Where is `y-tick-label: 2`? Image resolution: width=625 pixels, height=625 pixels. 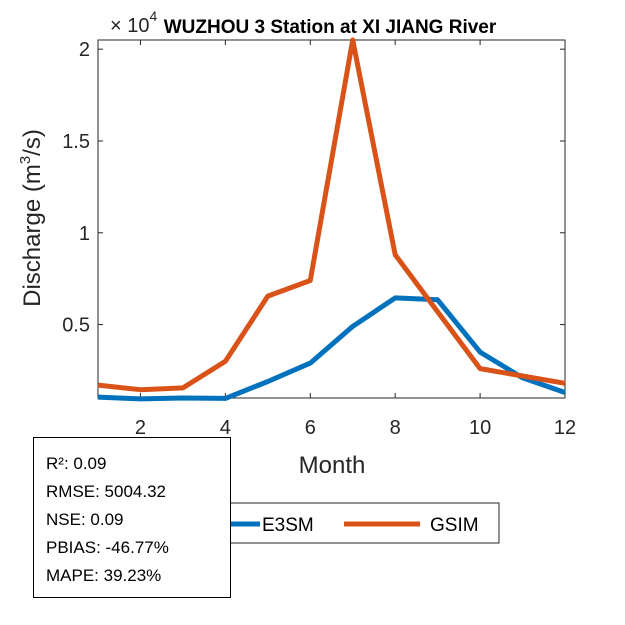 y-tick-label: 2 is located at coordinates (84, 50).